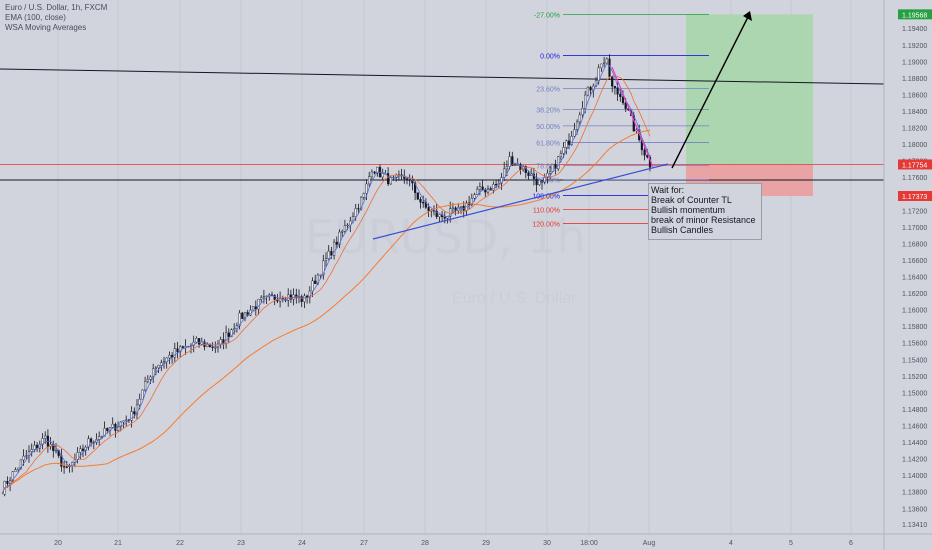 The image size is (932, 550). I want to click on y-tick-label: 1.13600, so click(914, 509).